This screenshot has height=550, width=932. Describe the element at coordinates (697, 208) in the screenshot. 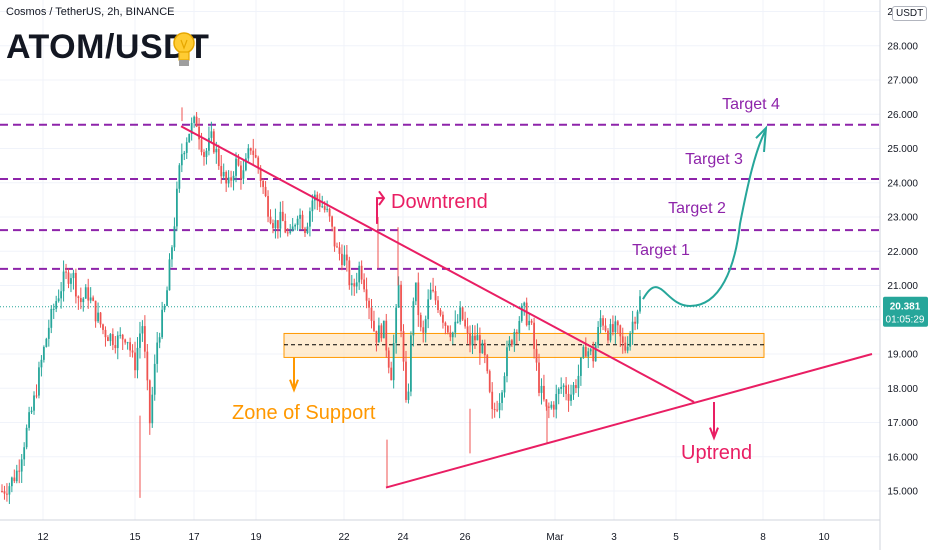

I see `target-label: Target 2` at that location.